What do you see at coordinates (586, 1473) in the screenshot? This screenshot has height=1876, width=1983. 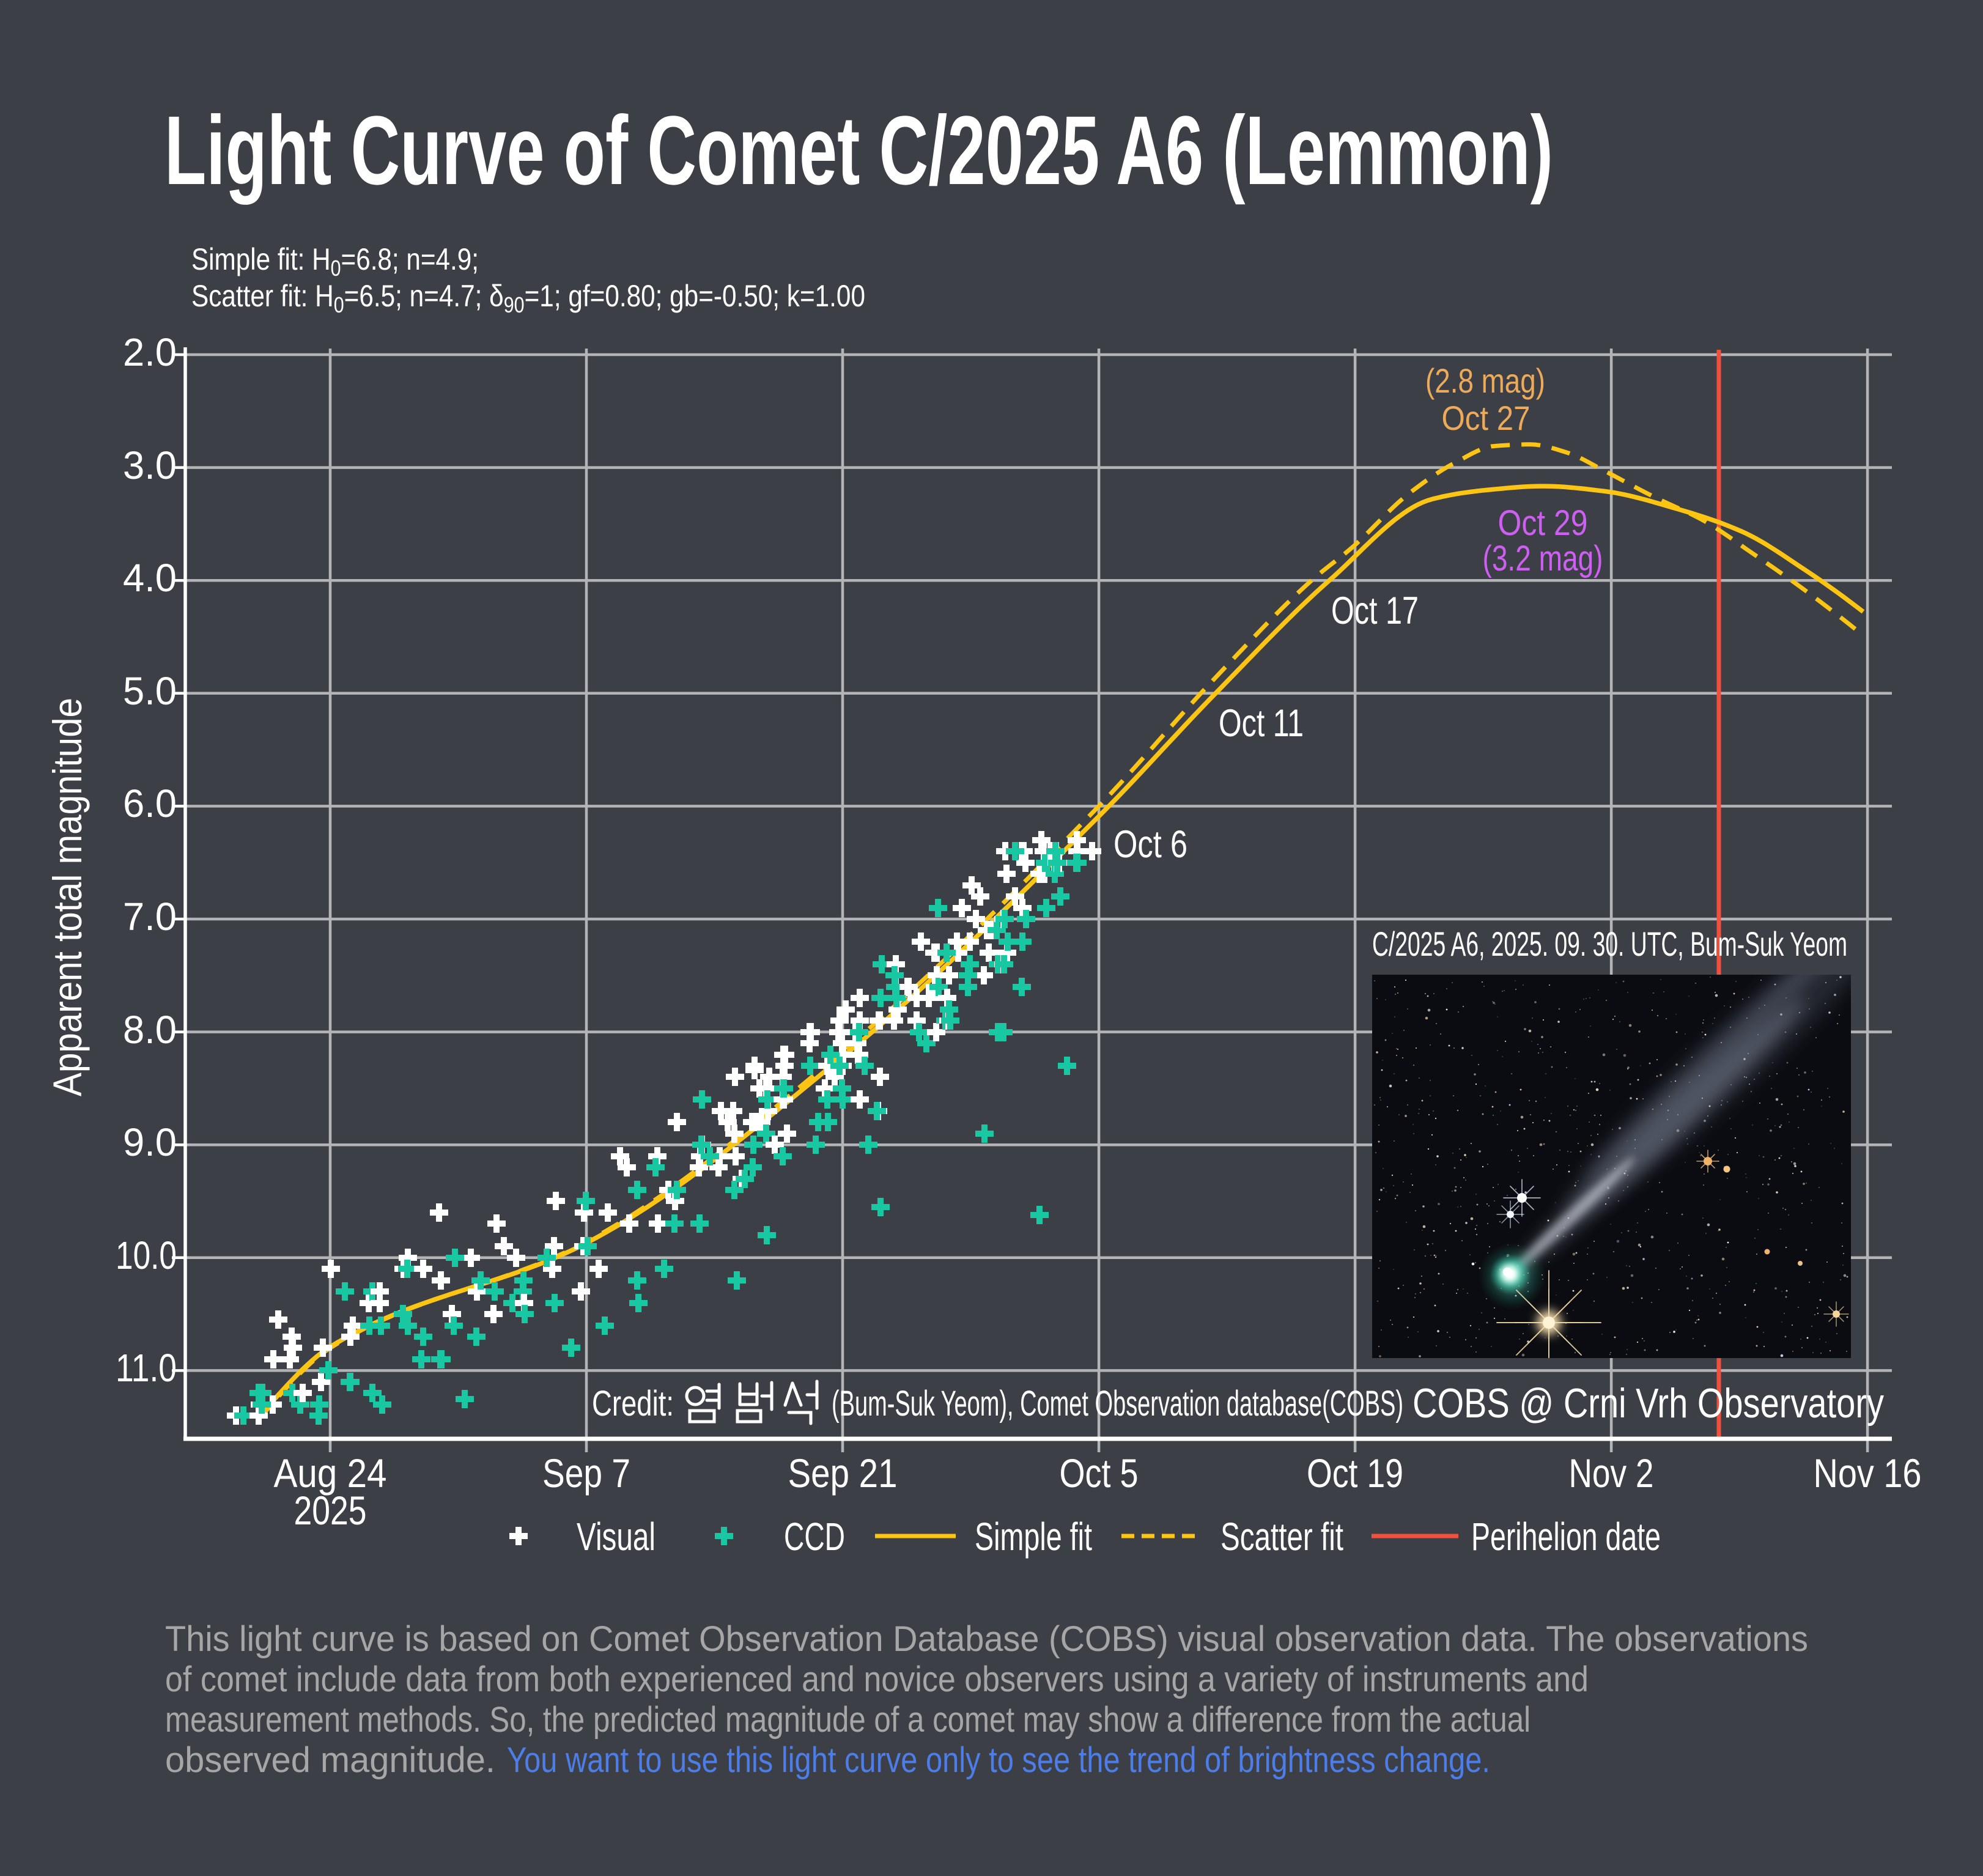 I see `svg-text: Sep 7` at bounding box center [586, 1473].